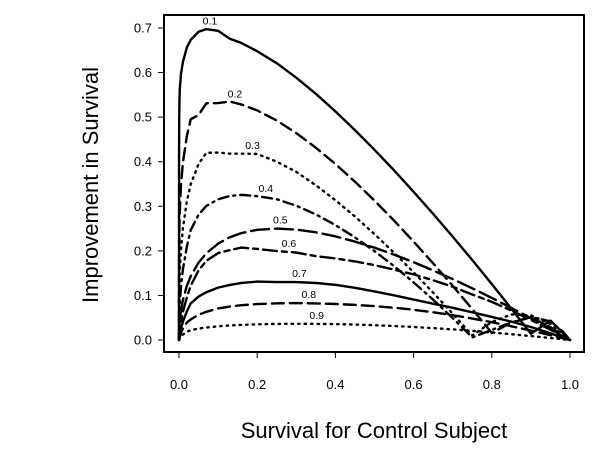 This screenshot has height=450, width=600. I want to click on y-tick-label: 0.4, so click(143, 161).